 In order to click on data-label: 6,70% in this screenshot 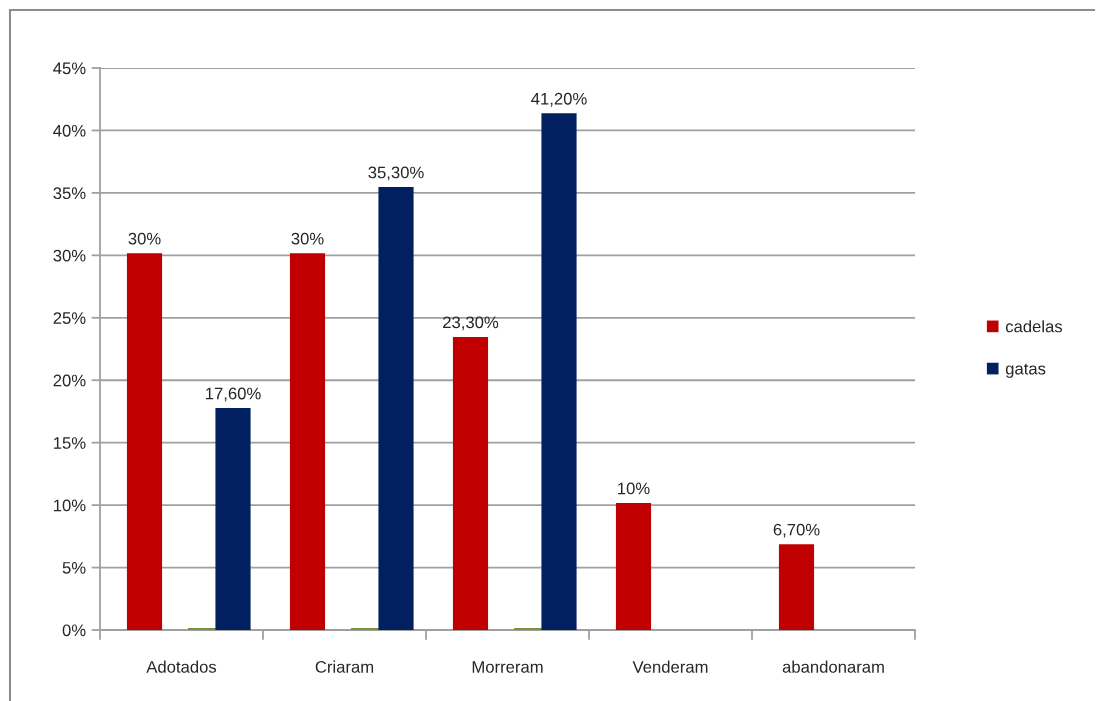, I will do `click(796, 530)`.